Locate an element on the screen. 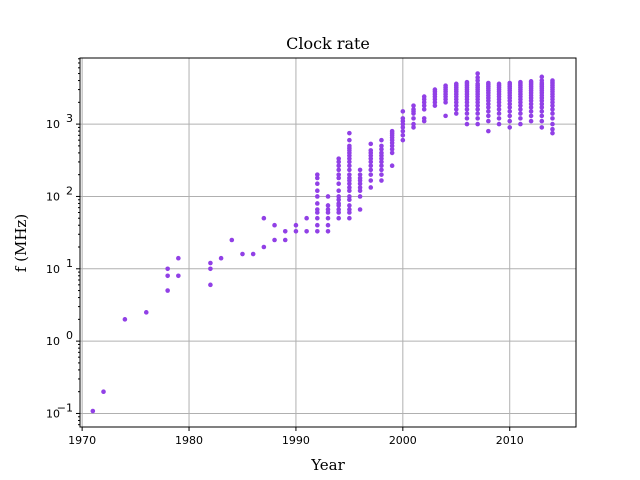 Image resolution: width=640 pixels, height=480 pixels. y-tick-exponent: 3 is located at coordinates (69, 118).